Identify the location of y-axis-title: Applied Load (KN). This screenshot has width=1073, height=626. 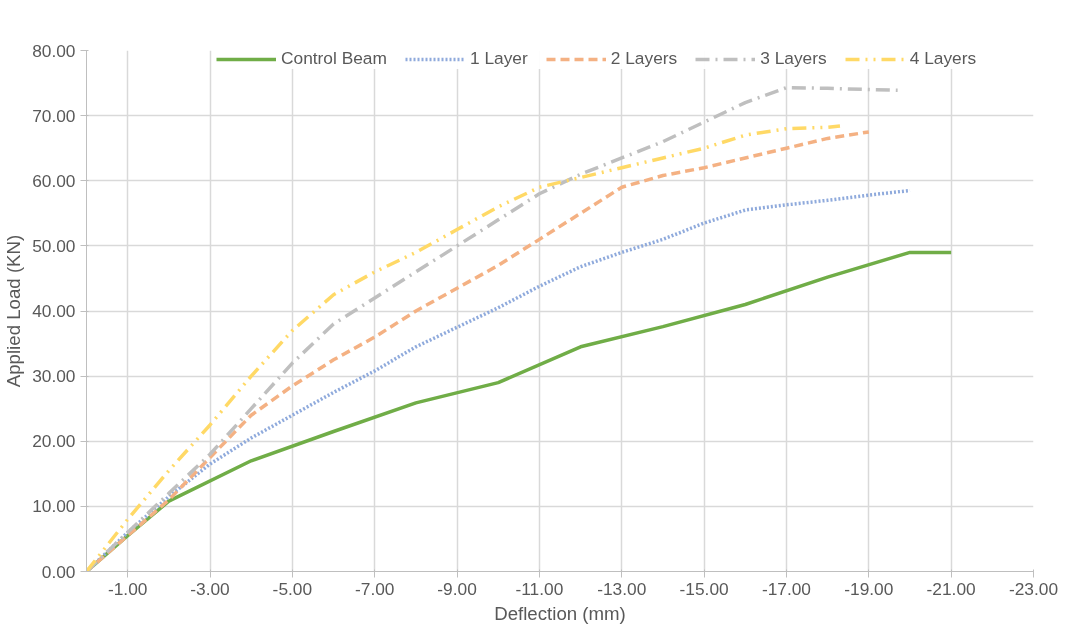
(14, 311).